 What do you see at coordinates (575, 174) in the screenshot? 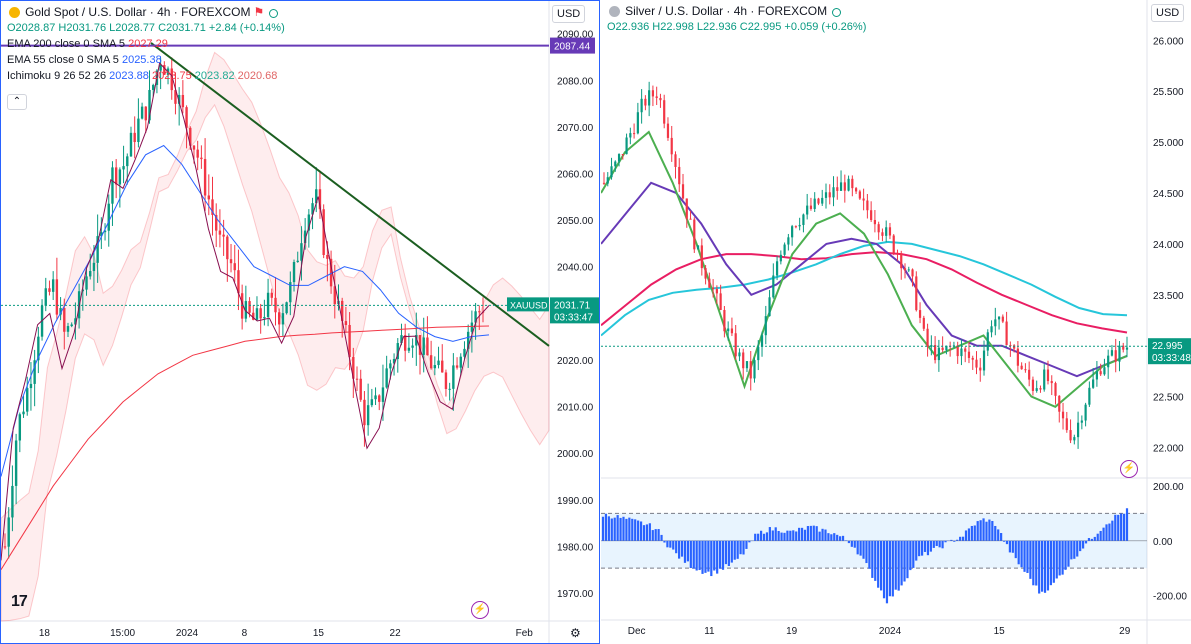
I see `gold-y-tick: 2060.00` at bounding box center [575, 174].